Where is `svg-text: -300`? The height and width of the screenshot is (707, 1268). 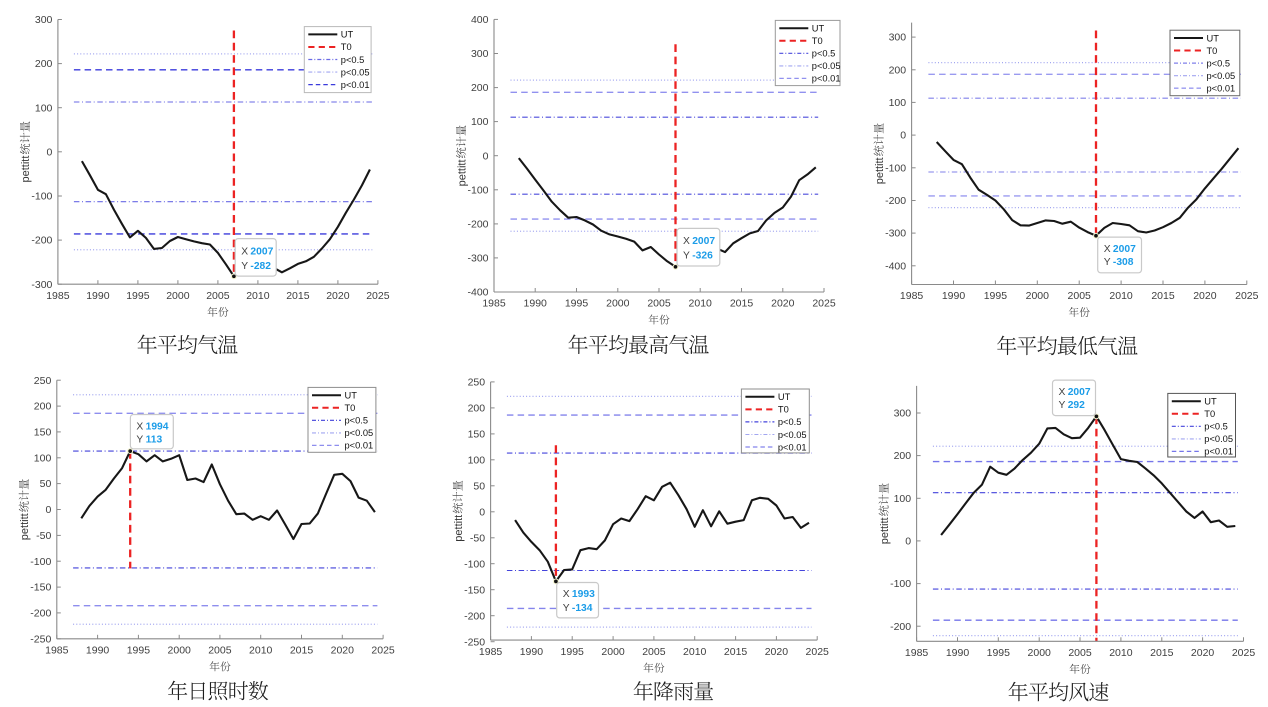
svg-text: -300 is located at coordinates (895, 234).